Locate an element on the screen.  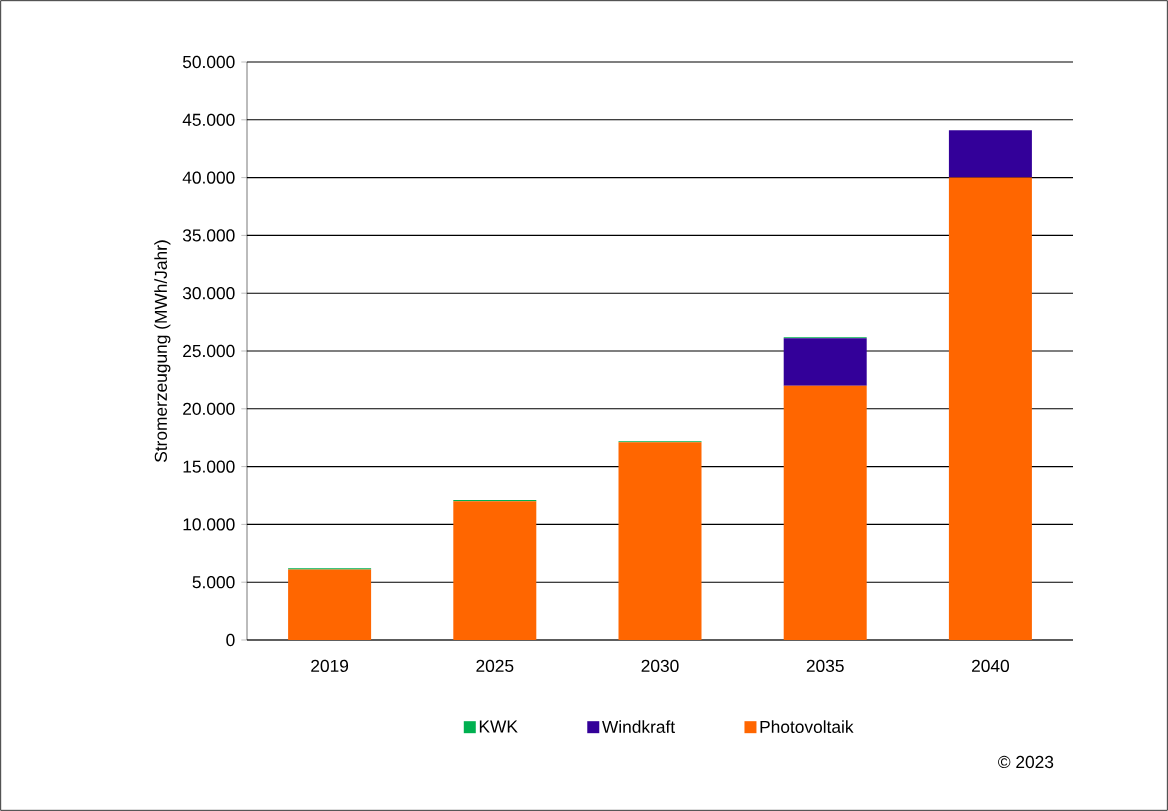
y-tick-label: 20.000 is located at coordinates (209, 408).